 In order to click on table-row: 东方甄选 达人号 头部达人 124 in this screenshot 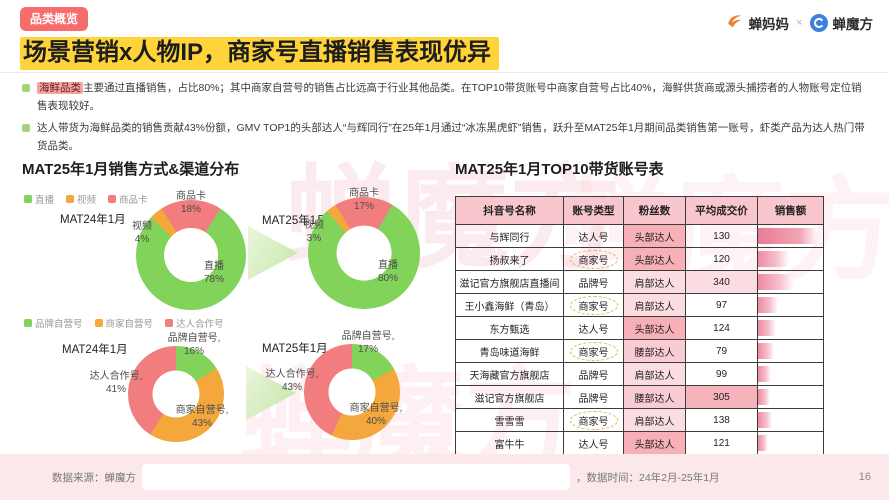, I will do `click(639, 328)`.